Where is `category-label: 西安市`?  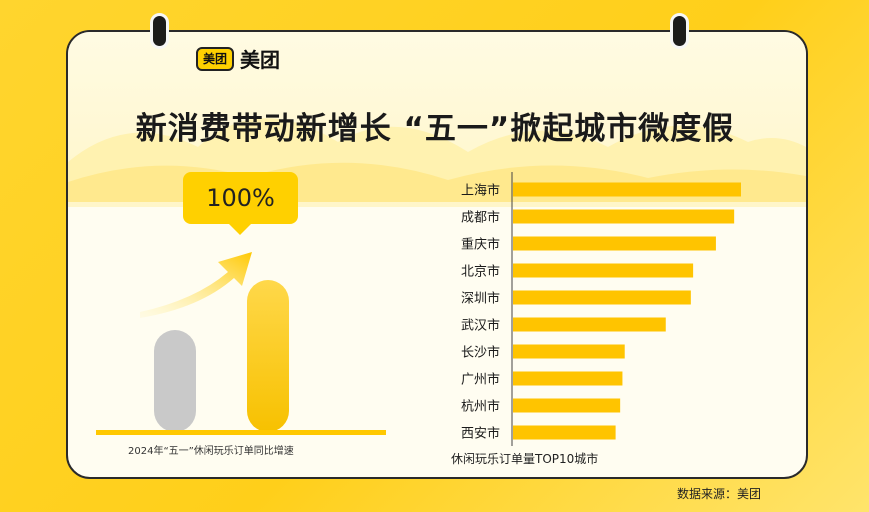
category-label: 西安市 is located at coordinates (480, 434).